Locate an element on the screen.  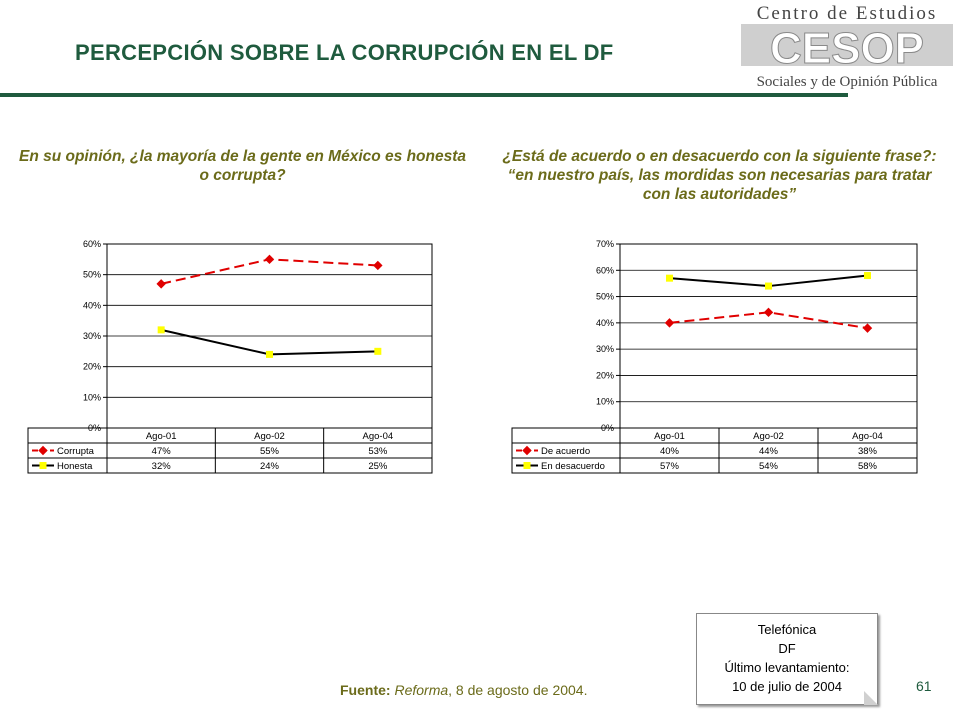
right-legend-label-1: En desacuerdo is located at coordinates (573, 466).